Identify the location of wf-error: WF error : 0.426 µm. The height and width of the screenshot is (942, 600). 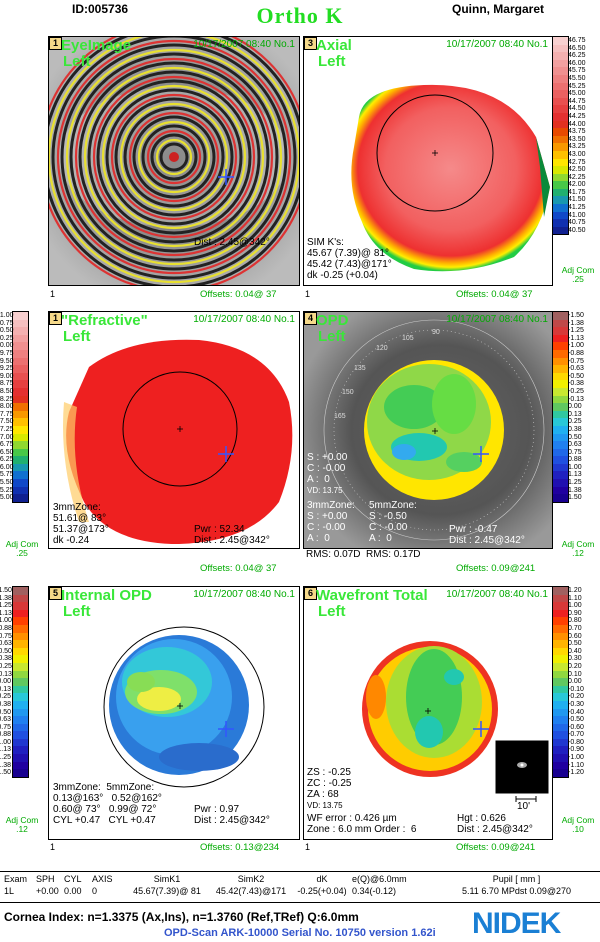
(352, 818).